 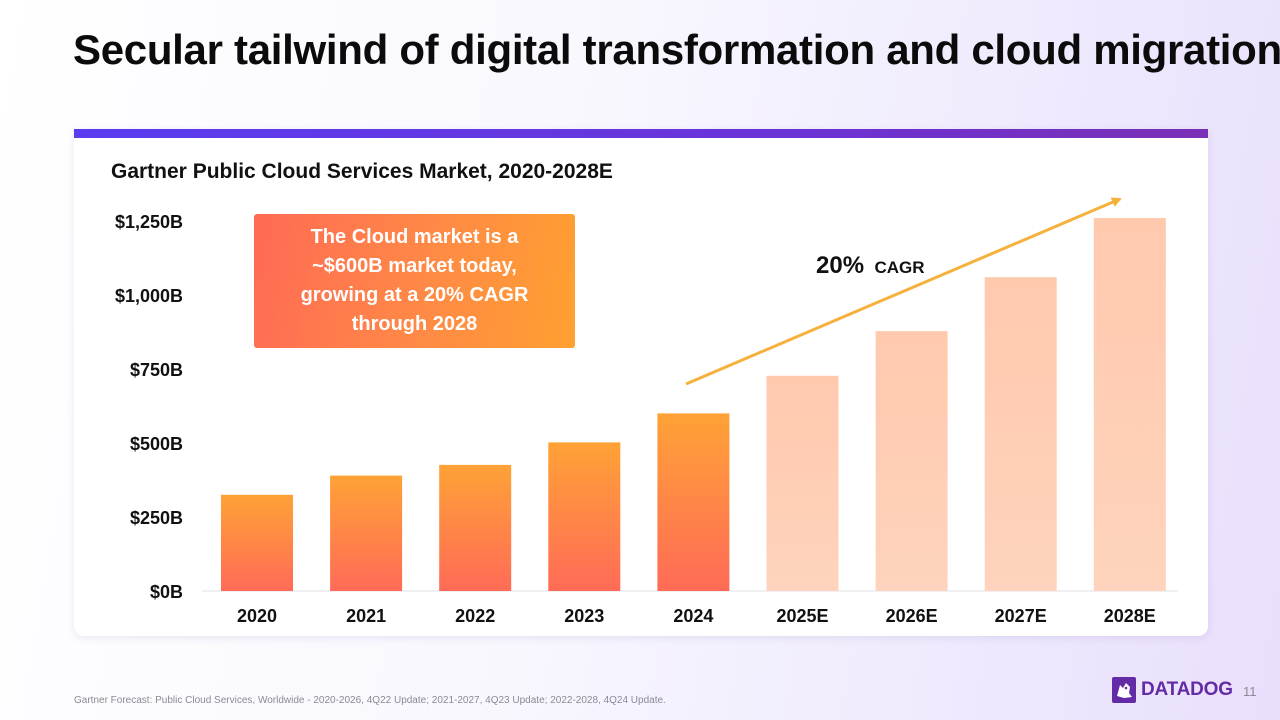 What do you see at coordinates (166, 592) in the screenshot?
I see `y-tick-label: $0B` at bounding box center [166, 592].